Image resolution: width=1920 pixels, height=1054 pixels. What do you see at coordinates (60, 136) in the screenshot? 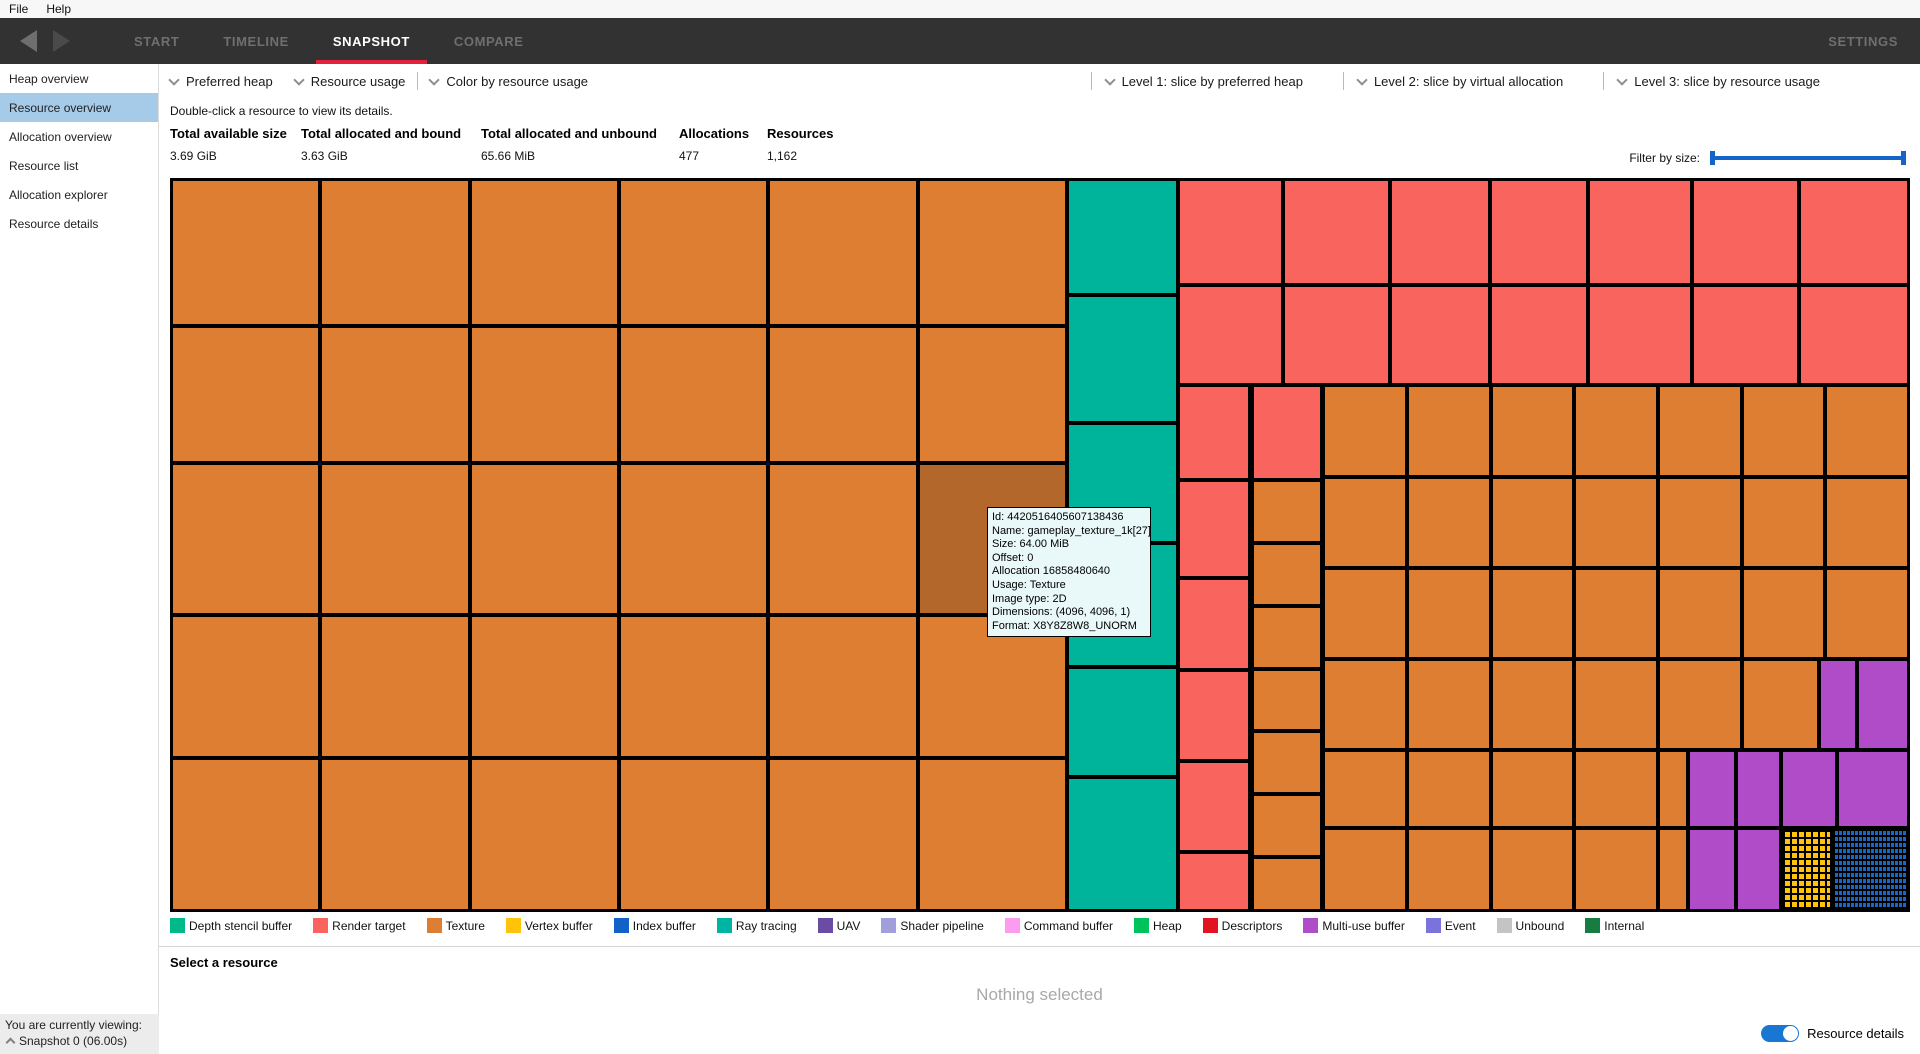
I see `sidebar-item-allocation-overview: Allocation overview` at bounding box center [60, 136].